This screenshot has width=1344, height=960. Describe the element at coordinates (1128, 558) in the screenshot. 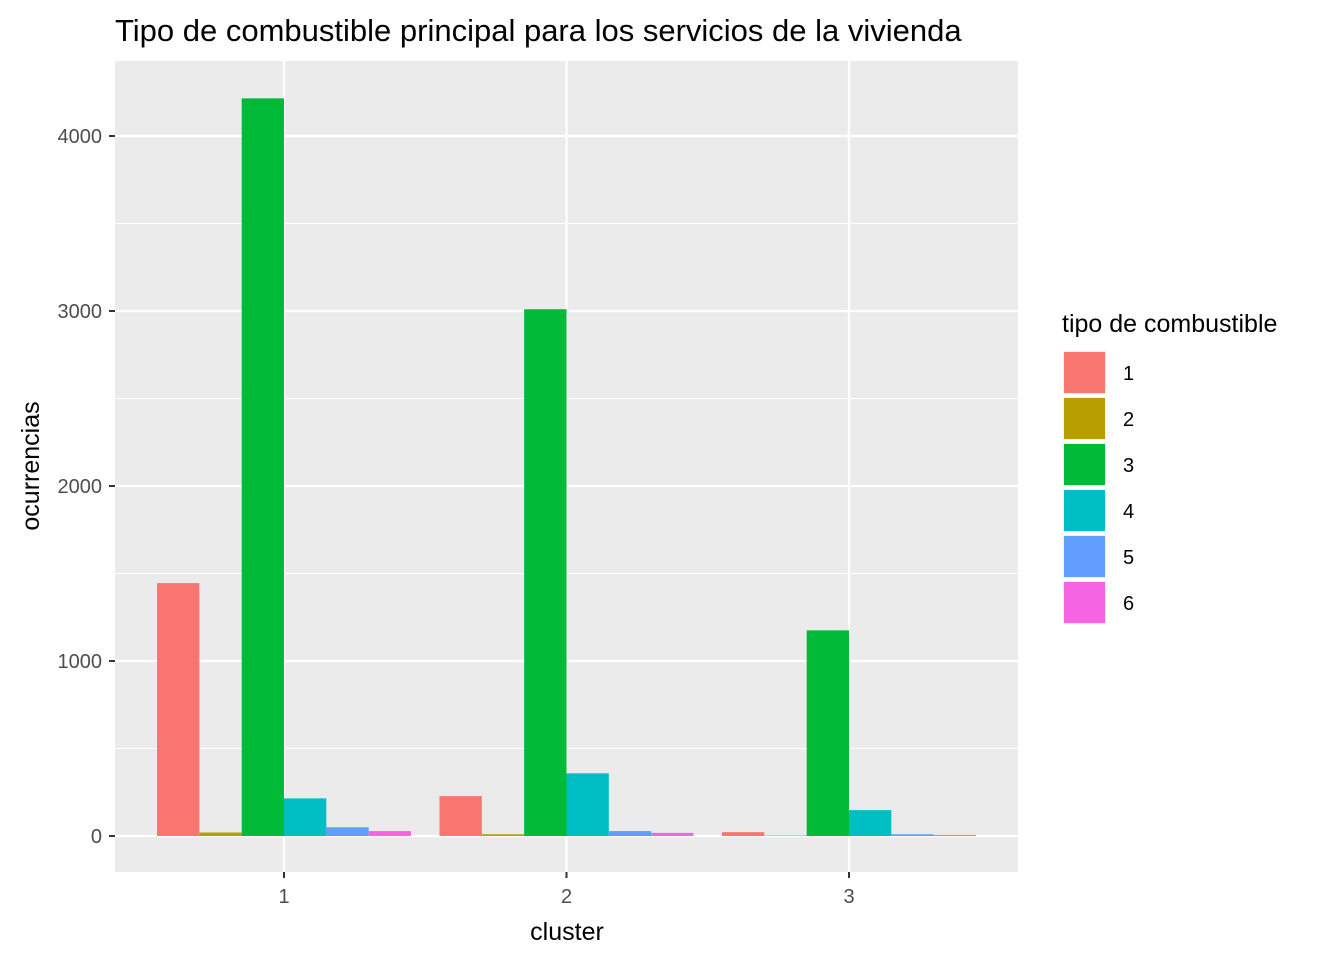

I see `legend-label: 5` at that location.